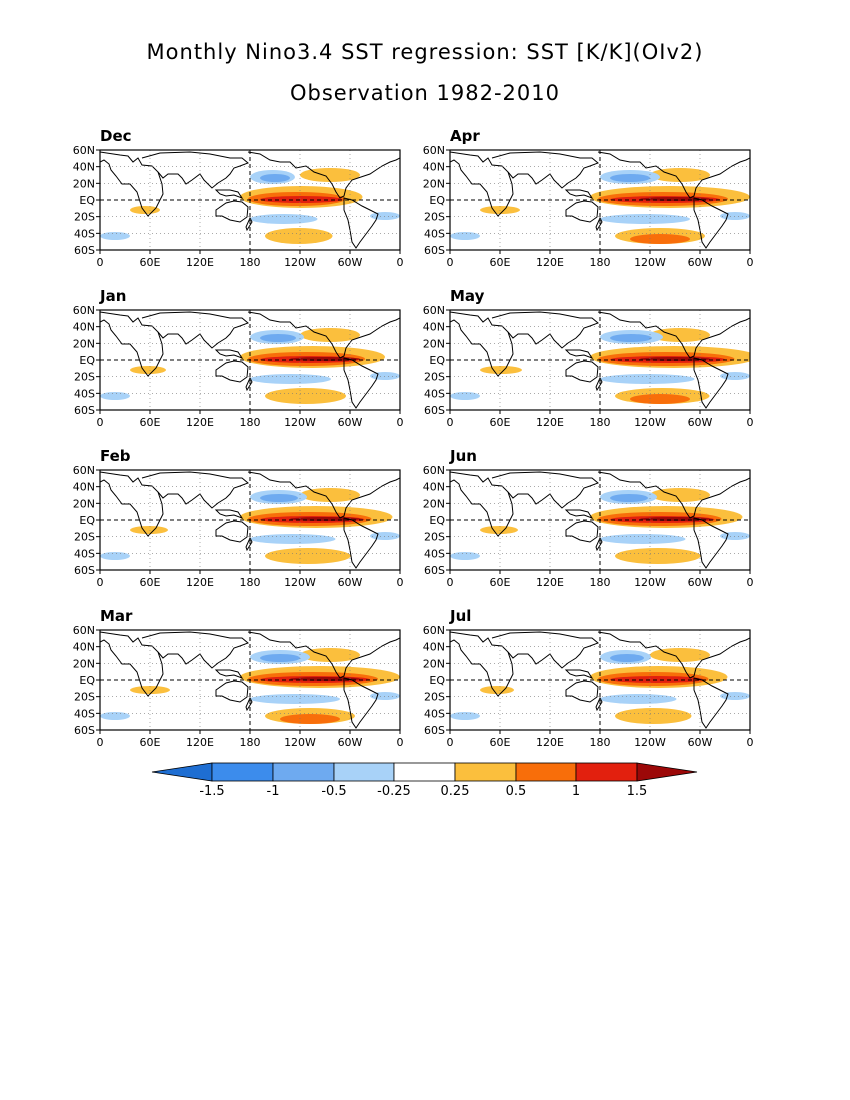 This screenshot has height=1100, width=850. What do you see at coordinates (211, 791) in the screenshot?
I see `colorbar-label: -1.5` at bounding box center [211, 791].